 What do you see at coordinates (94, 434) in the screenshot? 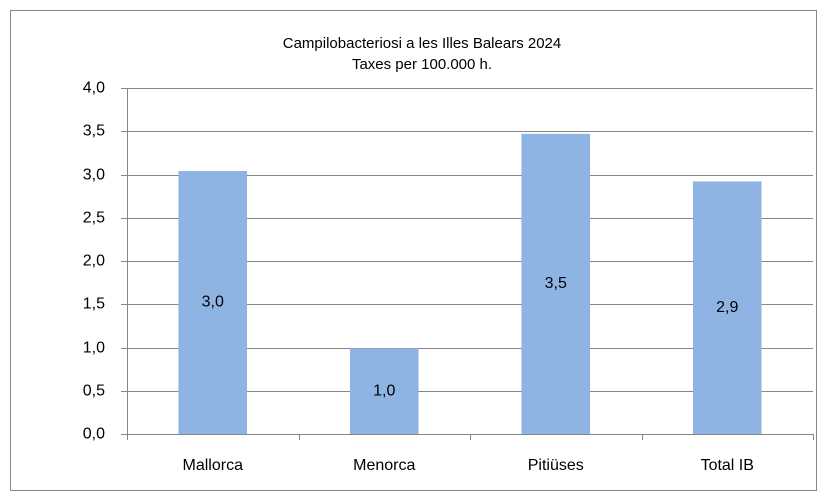
I see `y-tick-label: 0,0` at bounding box center [94, 434].